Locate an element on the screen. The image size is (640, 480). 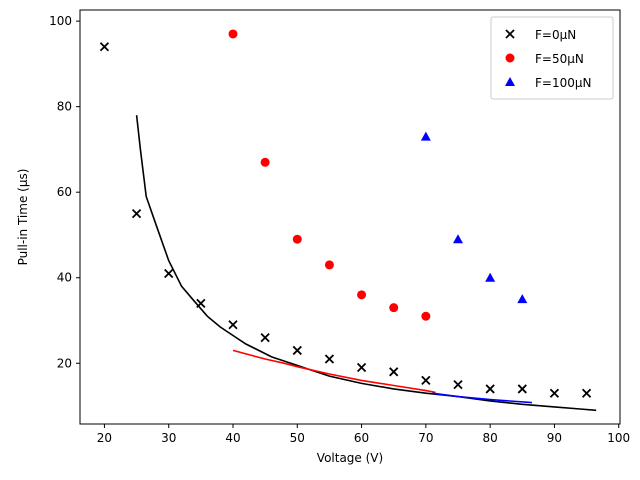
legend: F=0μN F=50μN F=100μN is located at coordinates (552, 58).